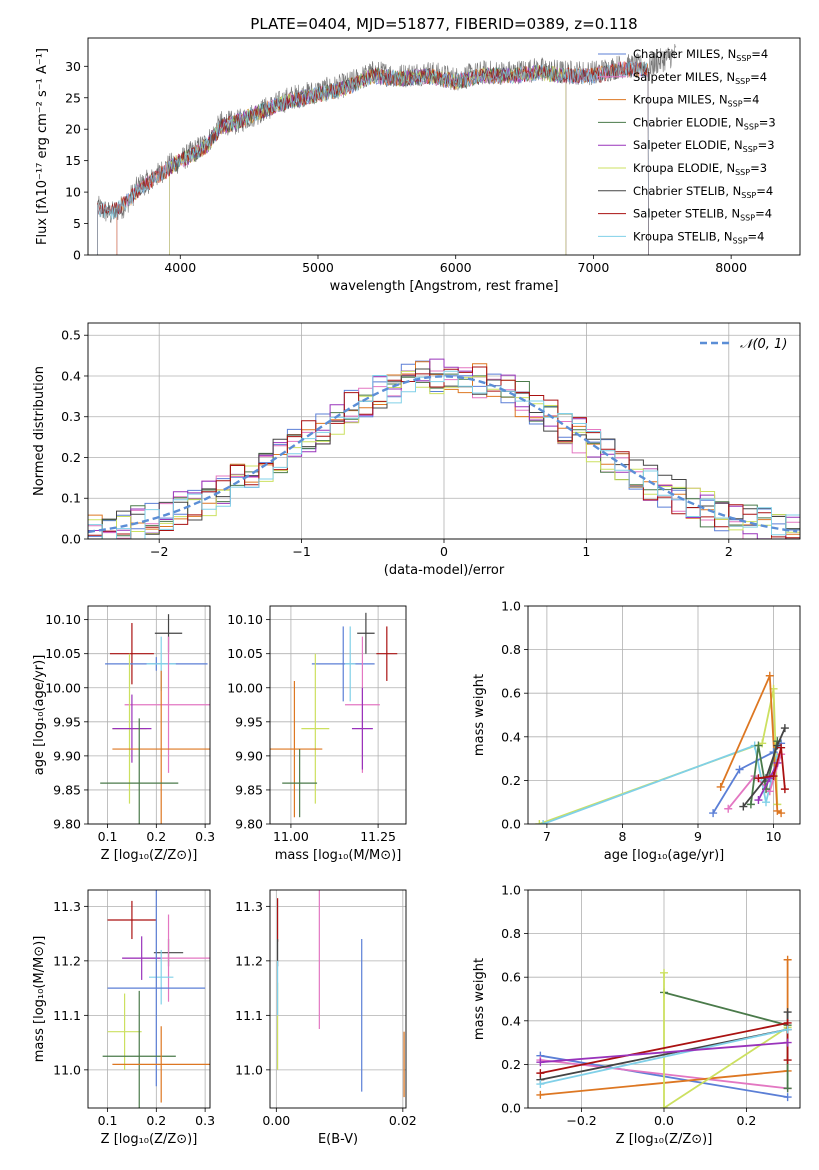 This screenshot has width=819, height=1170. I want to click on y-axis-label: Flux [fλ10⁻¹⁷ erg cm⁻² s⁻¹ A⁻¹], so click(42, 146).